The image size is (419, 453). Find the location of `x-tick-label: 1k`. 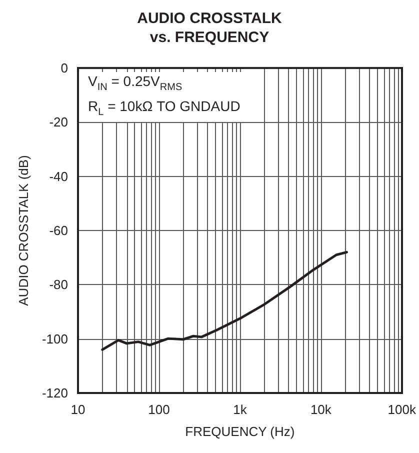

x-tick-label: 1k is located at coordinates (240, 409).